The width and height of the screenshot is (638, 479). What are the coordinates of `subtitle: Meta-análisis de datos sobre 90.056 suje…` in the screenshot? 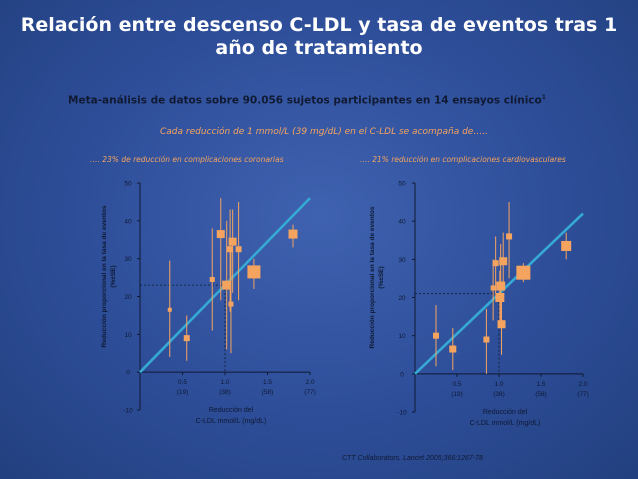 It's located at (307, 100).